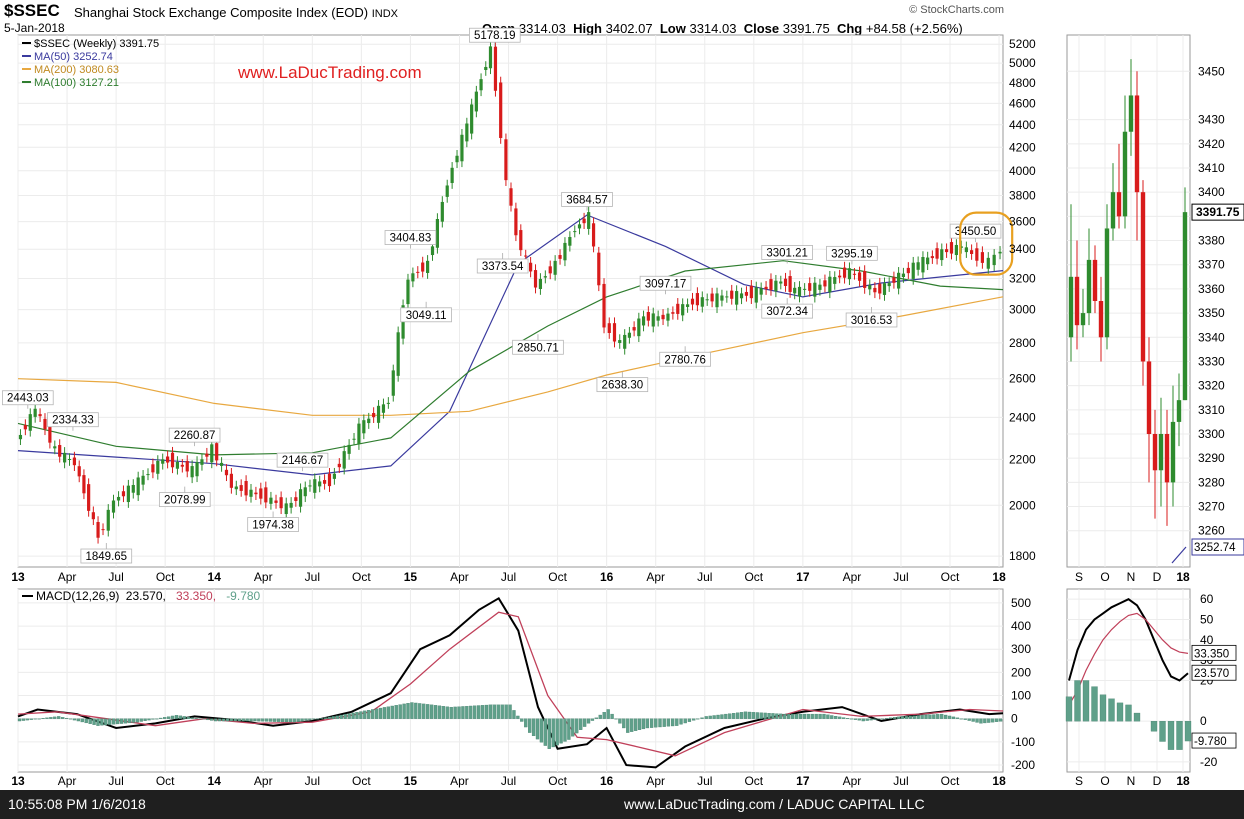 The width and height of the screenshot is (1244, 819). What do you see at coordinates (704, 781) in the screenshot?
I see `macd-x-tick: Jul` at bounding box center [704, 781].